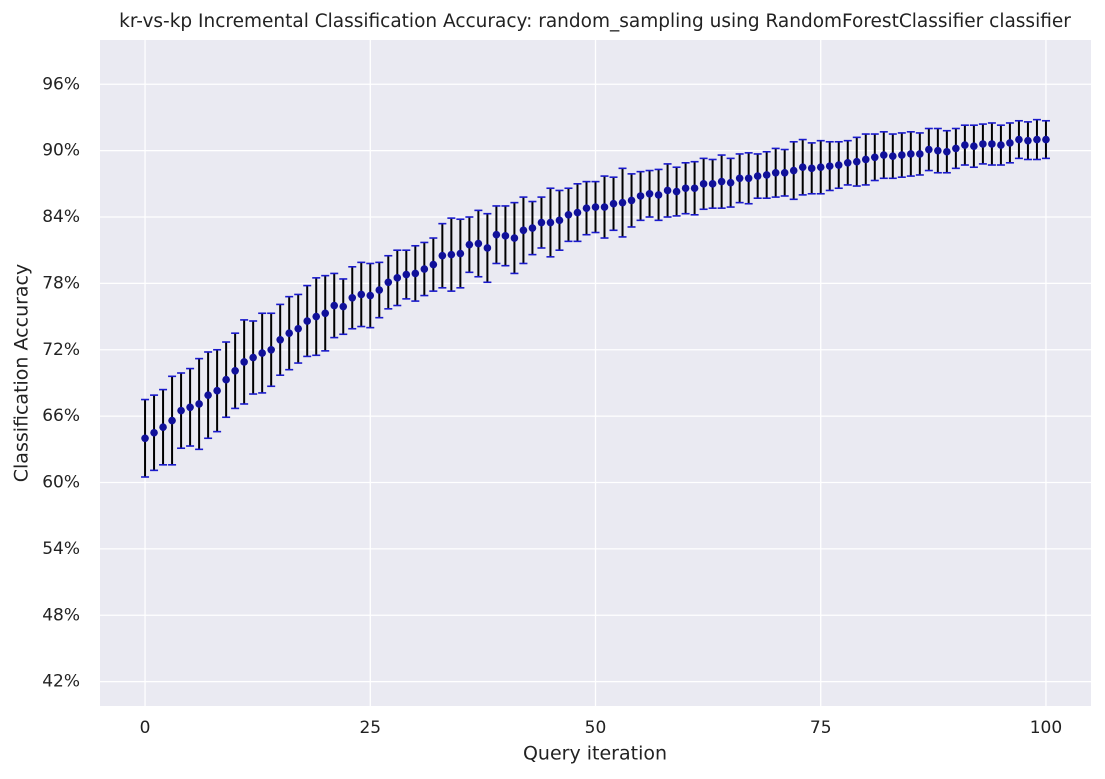 This screenshot has height=779, width=1105. I want to click on x-tick-label: 50, so click(596, 728).